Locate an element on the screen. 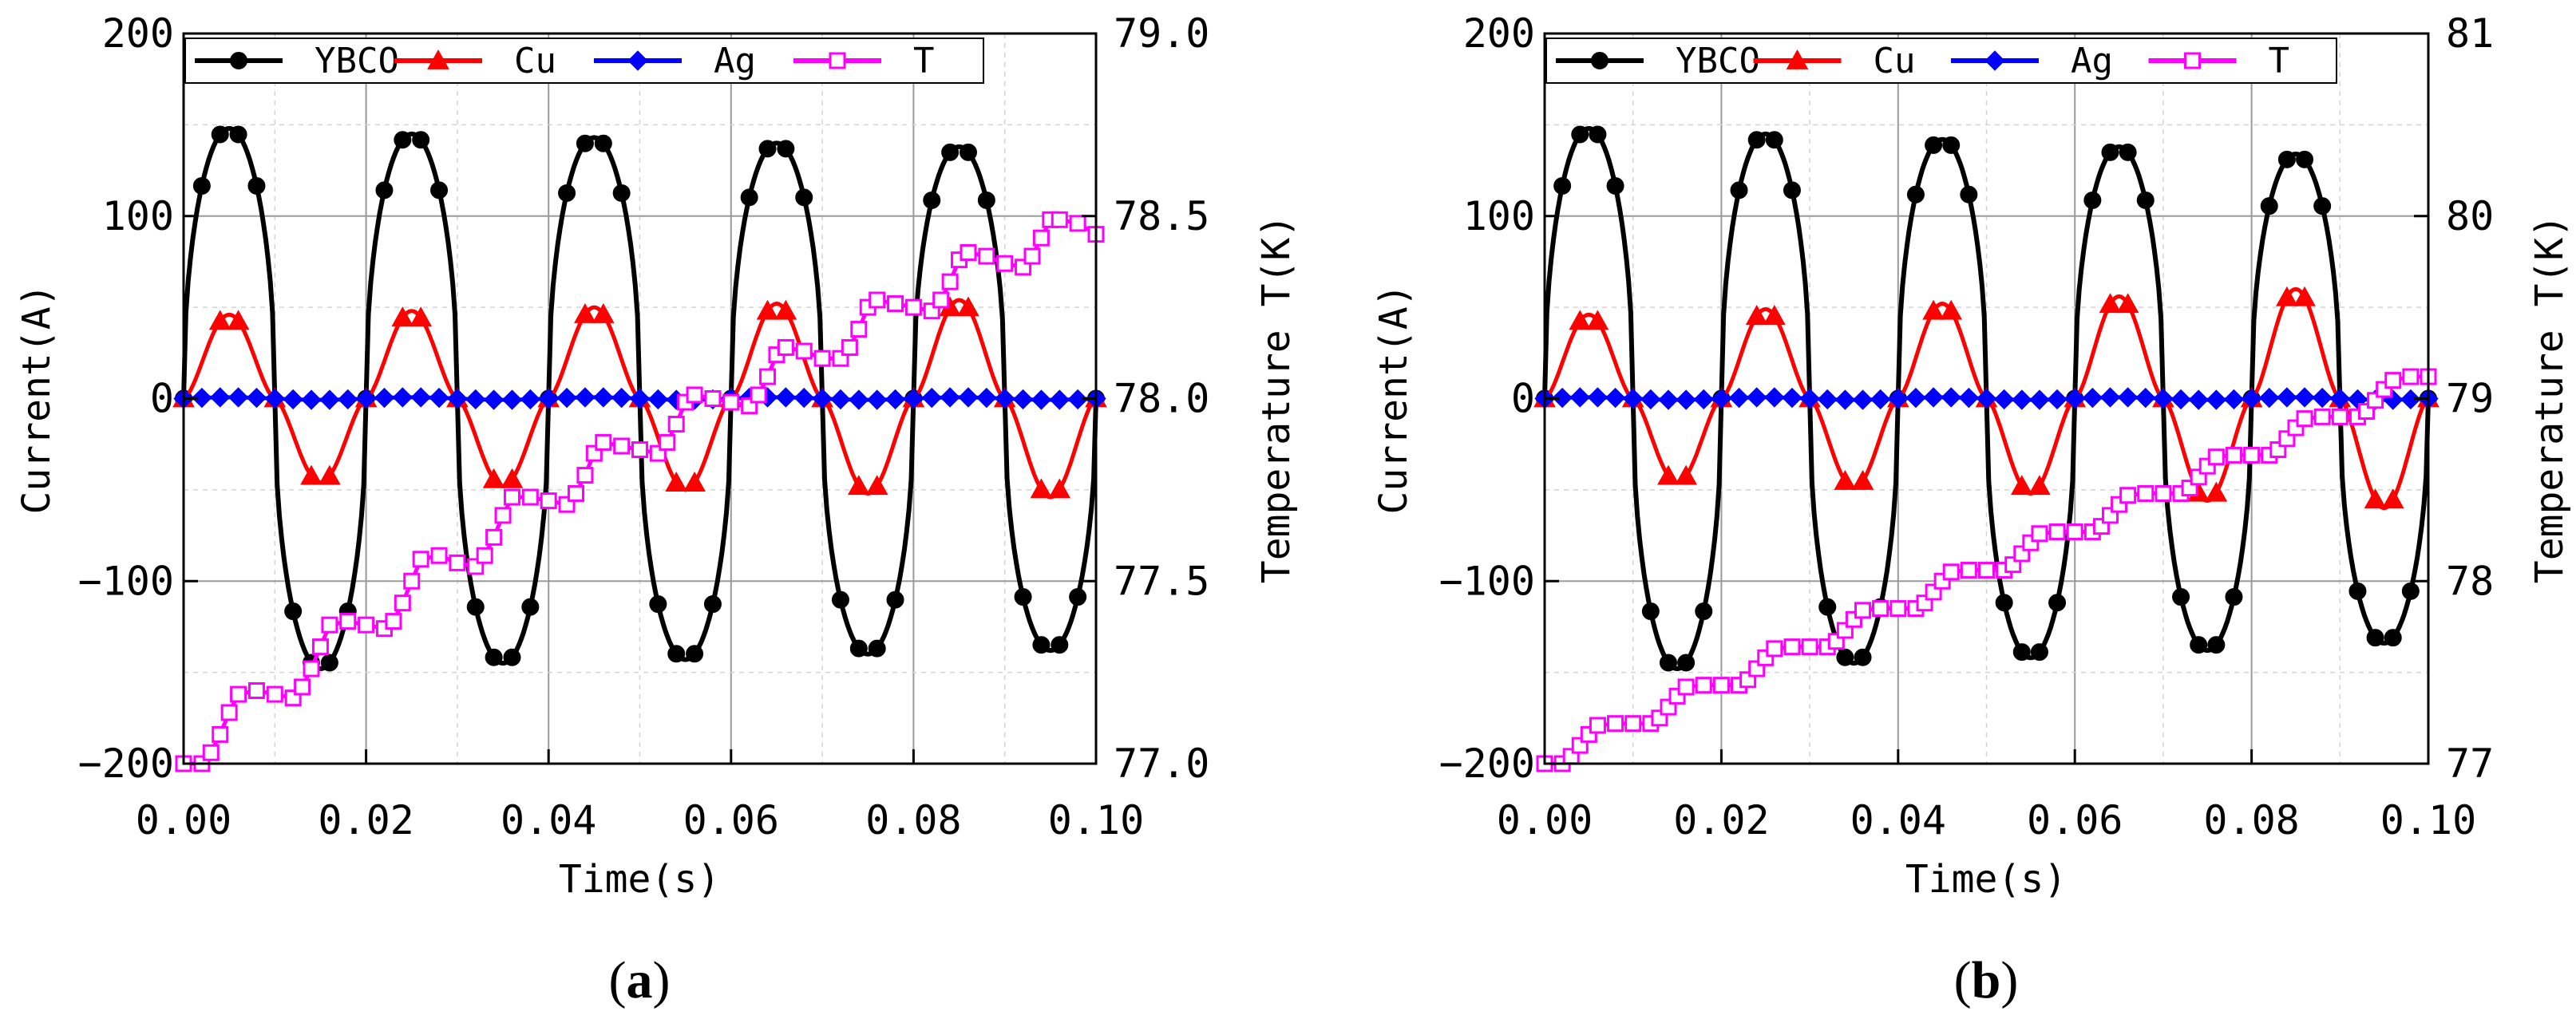 The image size is (2576, 1023). y2-tick-label: 81 is located at coordinates (2470, 34).